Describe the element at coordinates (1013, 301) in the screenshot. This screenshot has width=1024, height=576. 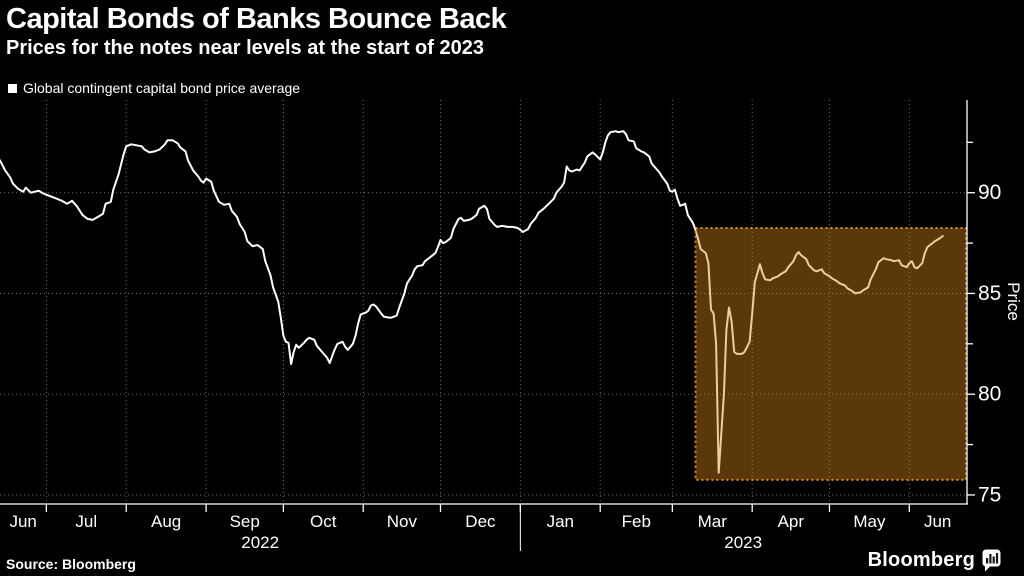
I see `y-axis-title: Price` at that location.